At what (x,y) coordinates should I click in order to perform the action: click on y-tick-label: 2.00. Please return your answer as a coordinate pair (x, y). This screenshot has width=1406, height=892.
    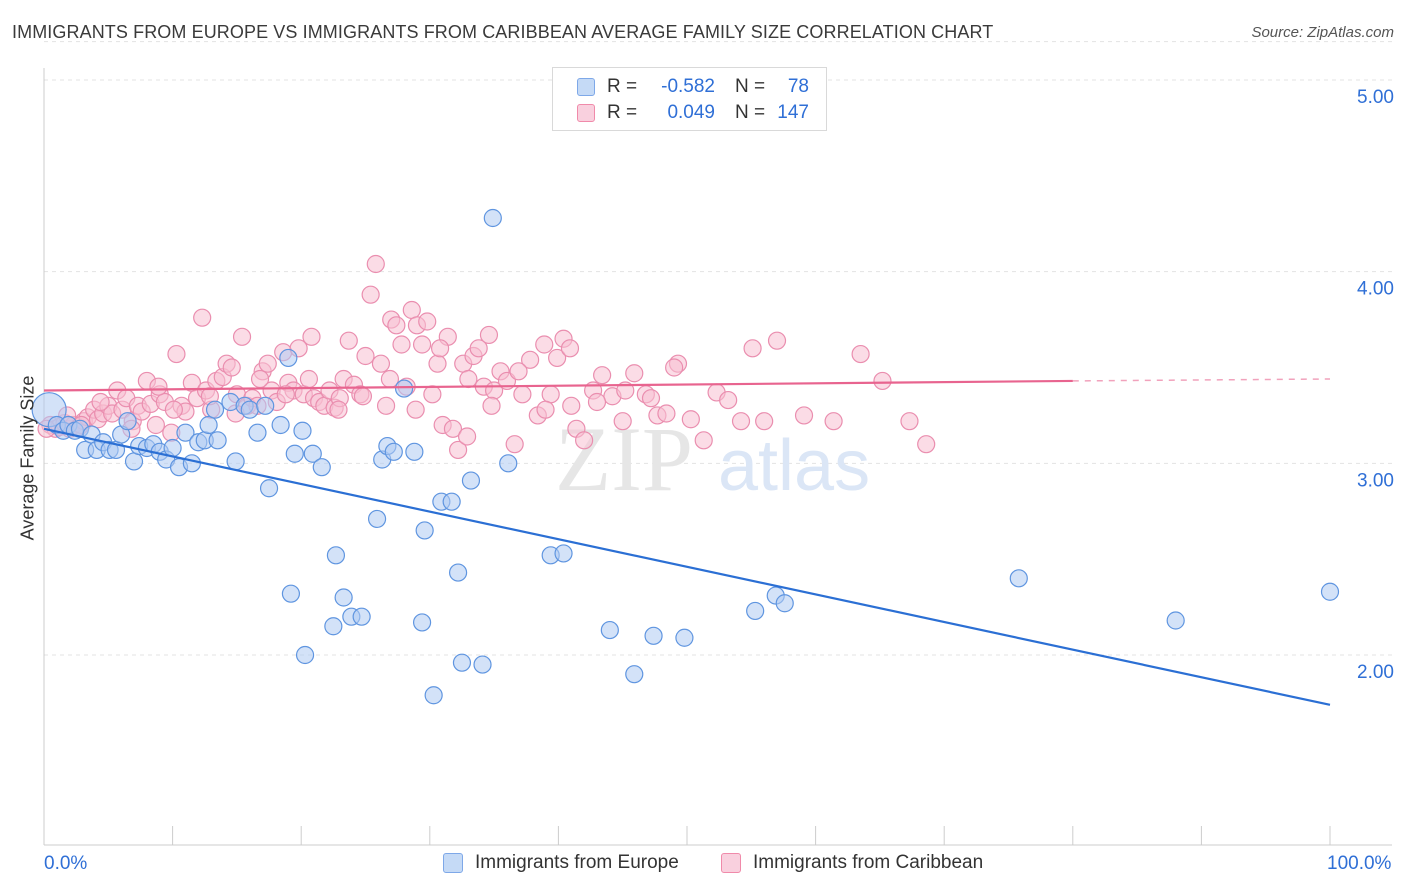
    Looking at the image, I should click on (1375, 672).